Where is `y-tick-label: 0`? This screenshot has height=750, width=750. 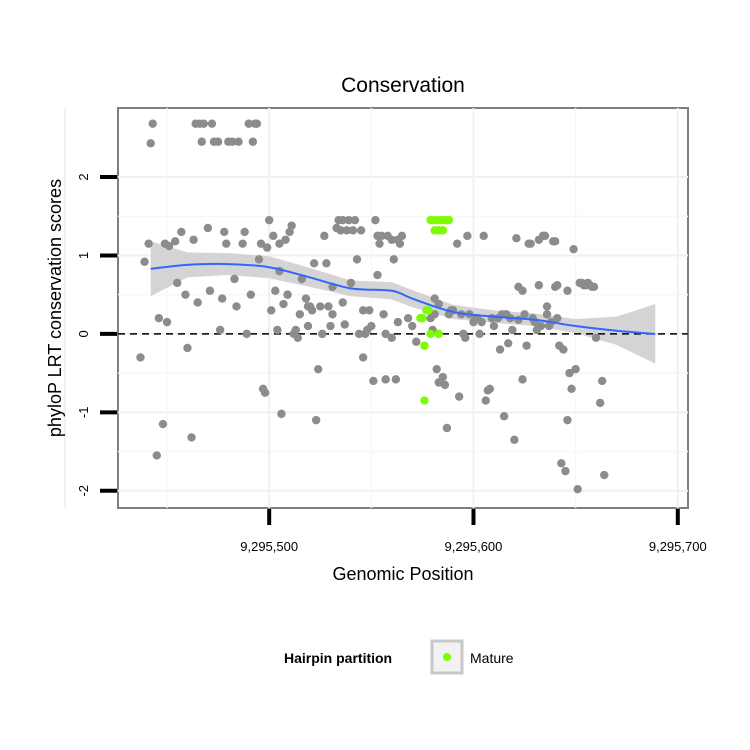 y-tick-label: 0 is located at coordinates (83, 333).